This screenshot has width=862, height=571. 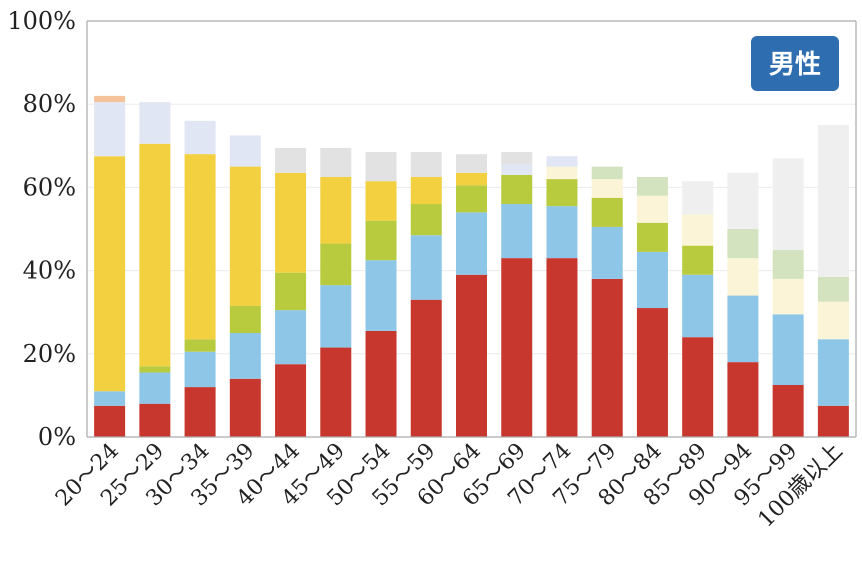 I want to click on y-tick-label: 40%, so click(x=49, y=271).